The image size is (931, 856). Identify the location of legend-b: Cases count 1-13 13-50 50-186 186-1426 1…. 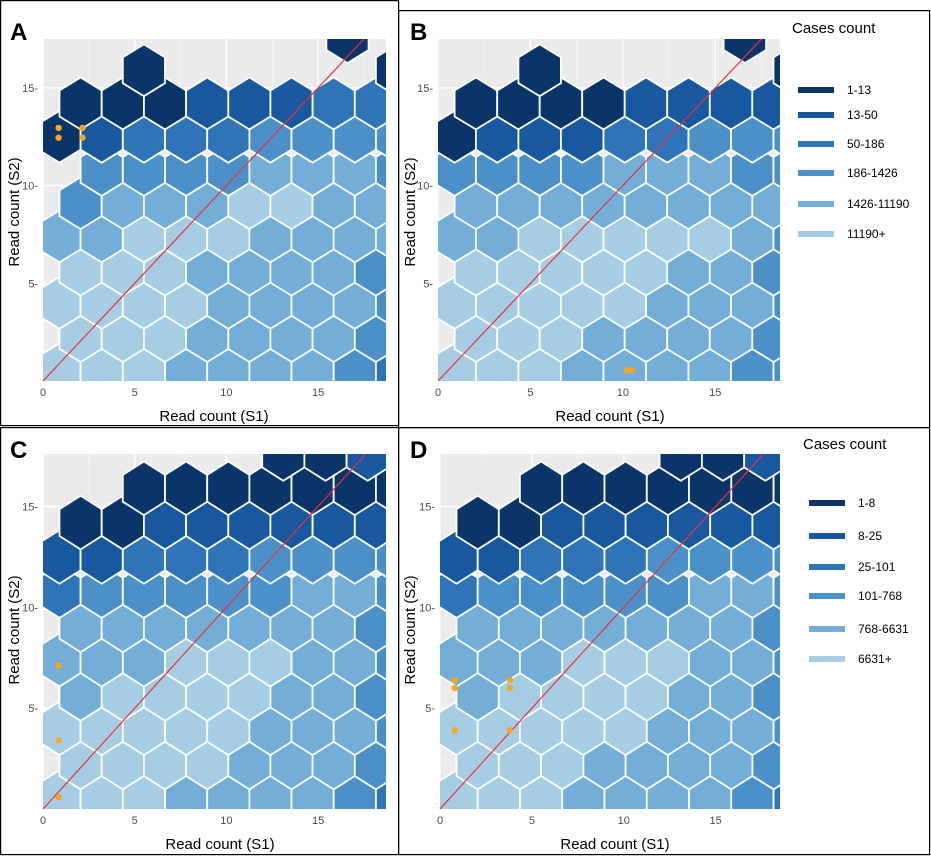
(851, 130).